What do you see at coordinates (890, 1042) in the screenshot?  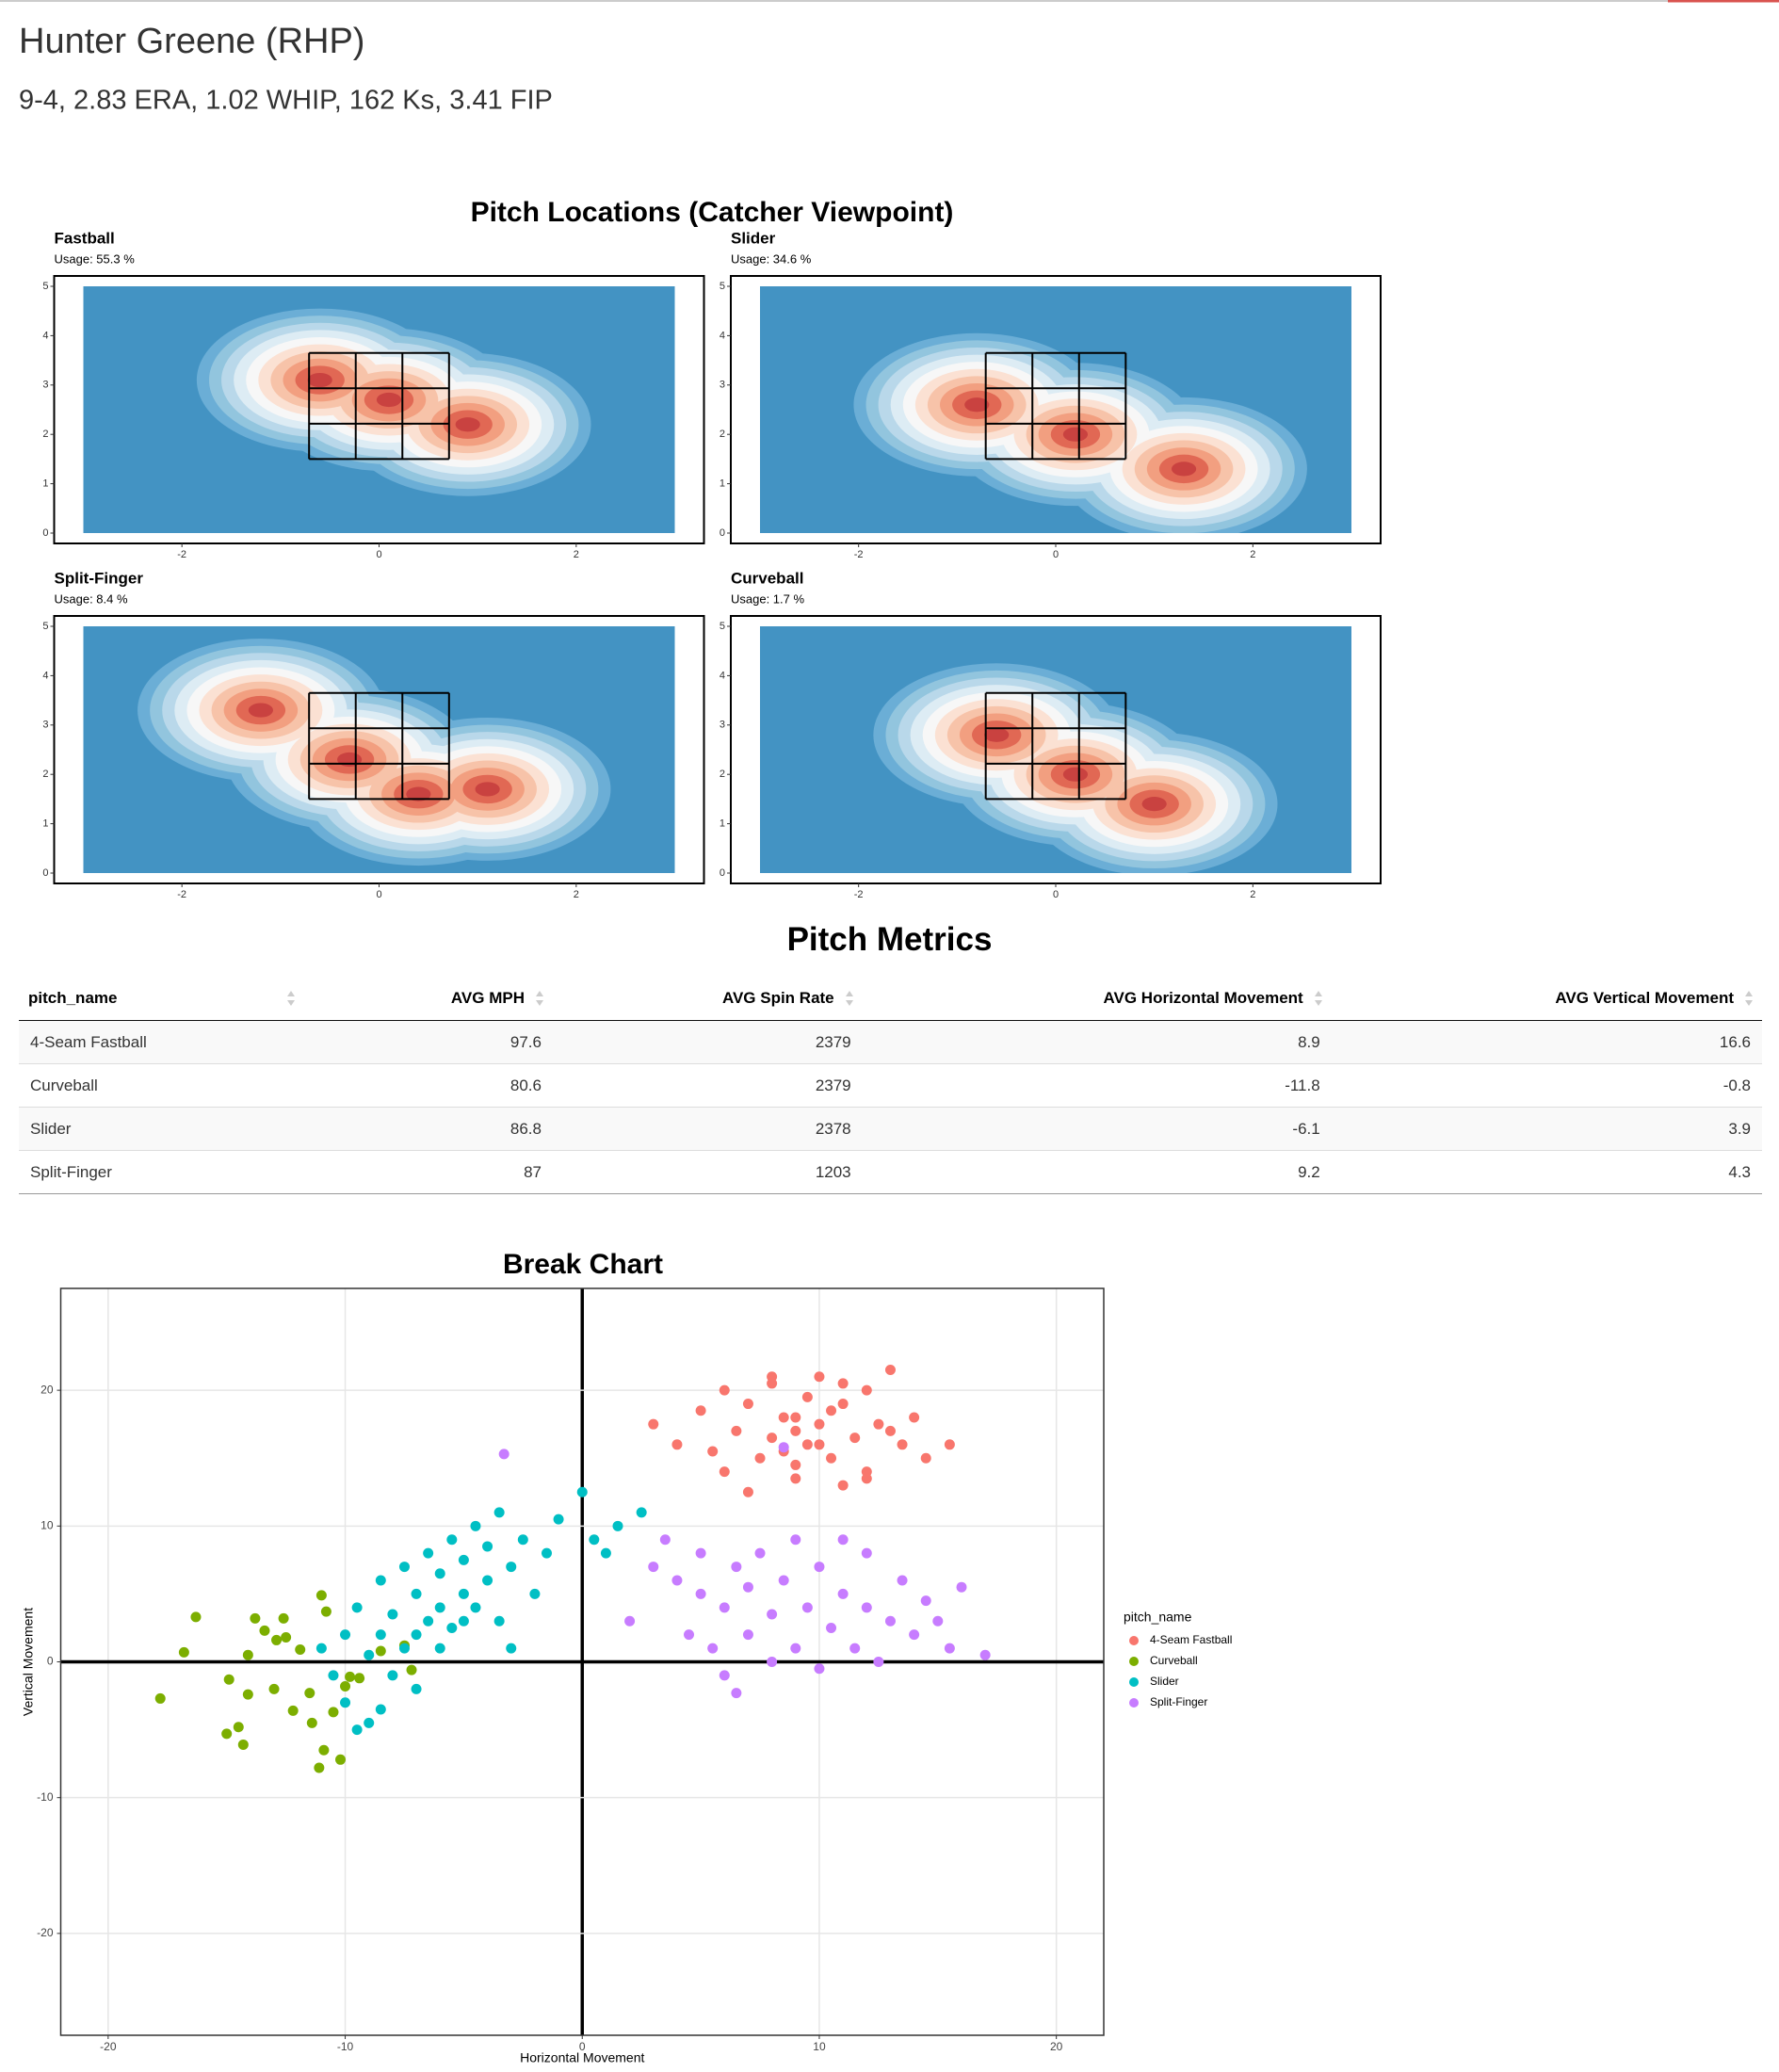 I see `table-row: 4-Seam Fastball 97.6 2379 8.9 16.6` at bounding box center [890, 1042].